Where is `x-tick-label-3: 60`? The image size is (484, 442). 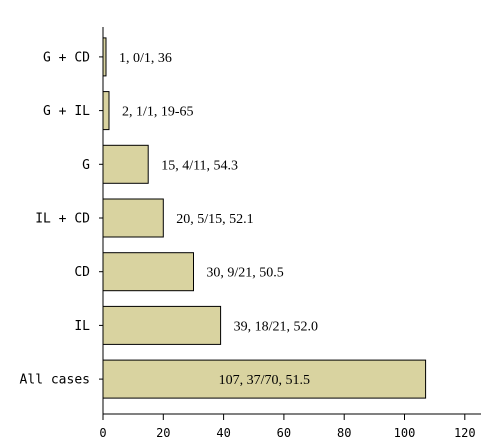
x-tick-label-3: 60 is located at coordinates (284, 433).